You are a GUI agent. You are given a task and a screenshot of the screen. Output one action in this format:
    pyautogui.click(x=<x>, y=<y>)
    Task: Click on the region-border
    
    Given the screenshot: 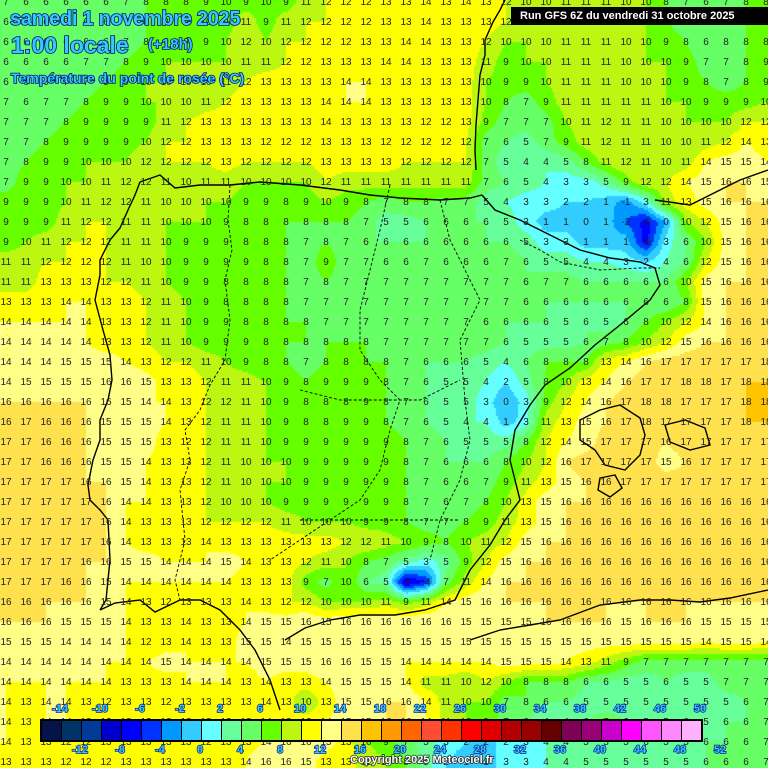 What is the action you would take?
    pyautogui.click(x=380, y=390)
    